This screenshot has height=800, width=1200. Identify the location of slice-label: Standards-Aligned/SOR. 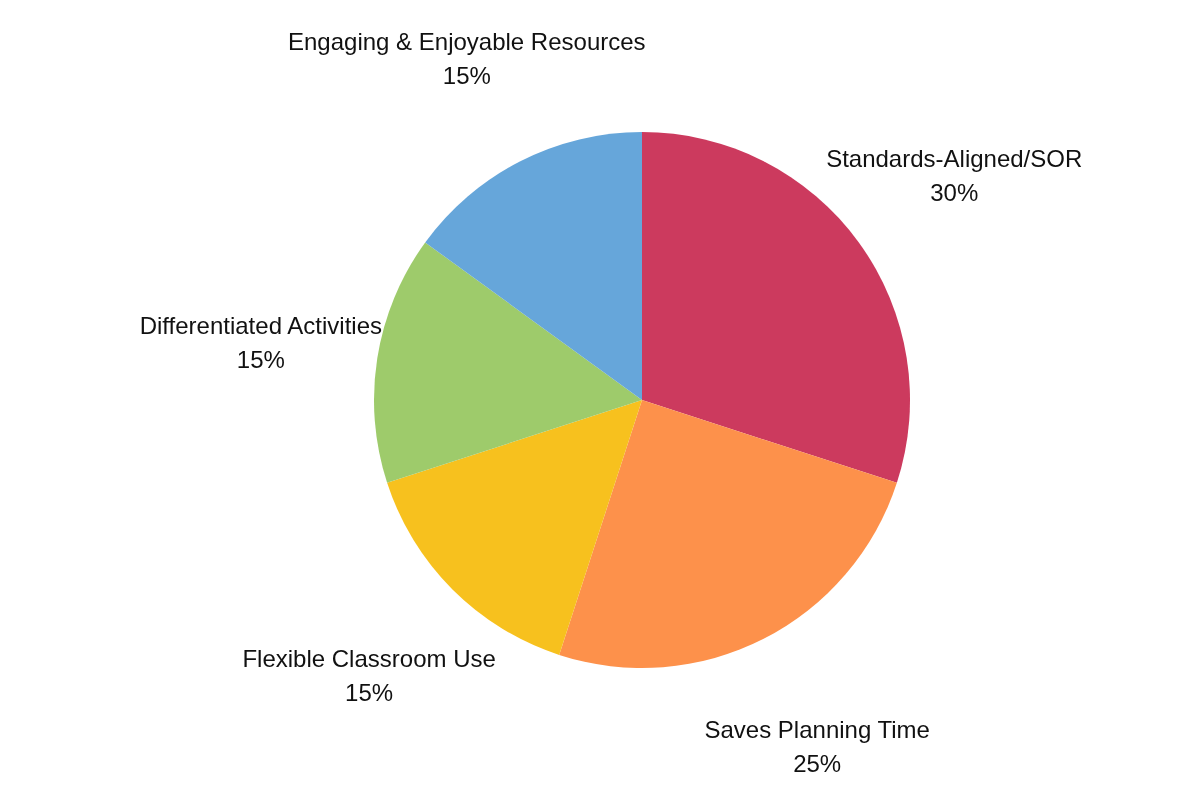
(954, 159).